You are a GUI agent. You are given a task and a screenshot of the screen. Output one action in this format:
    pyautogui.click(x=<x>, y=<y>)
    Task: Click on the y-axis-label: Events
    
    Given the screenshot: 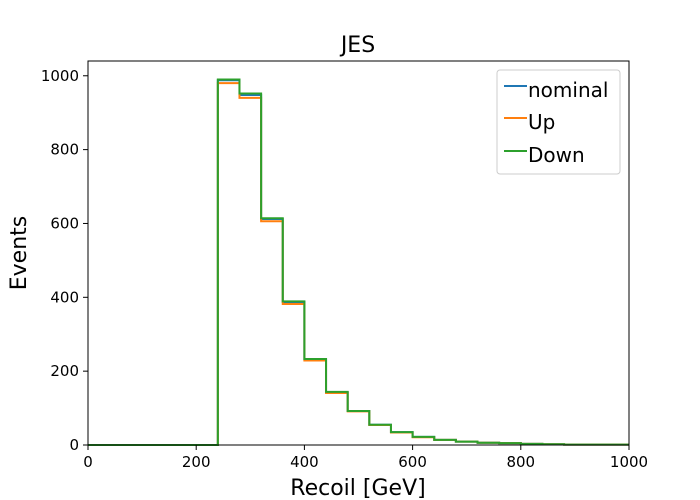 What is the action you would take?
    pyautogui.click(x=19, y=253)
    